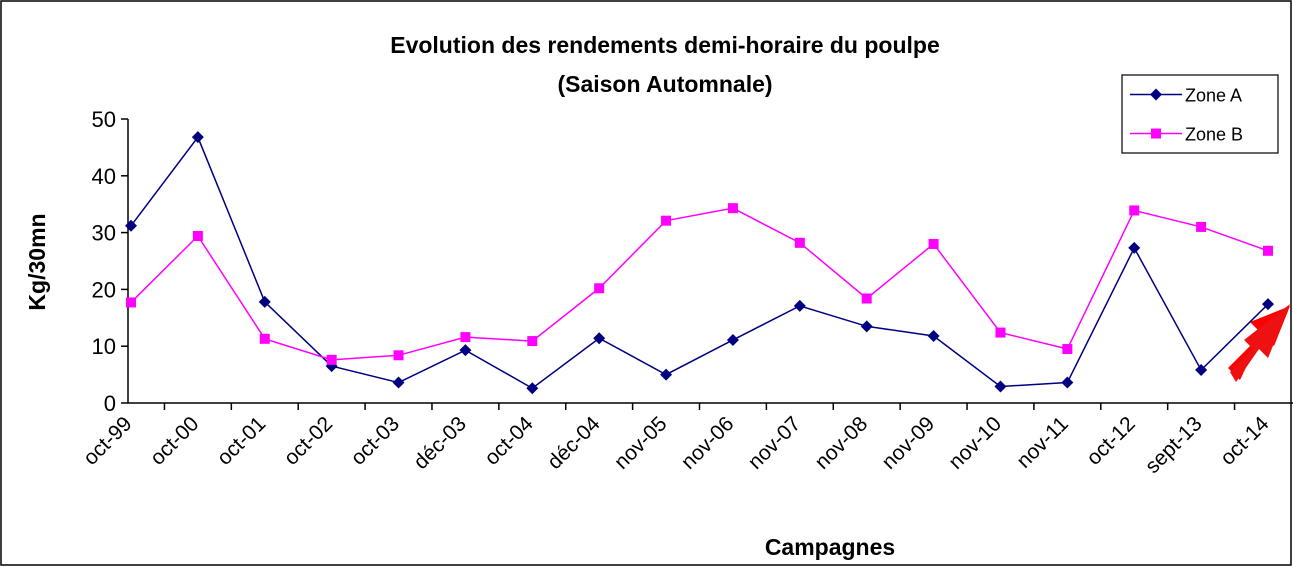 This screenshot has height=567, width=1293. Describe the element at coordinates (104, 119) in the screenshot. I see `y-tick-label: 50` at that location.